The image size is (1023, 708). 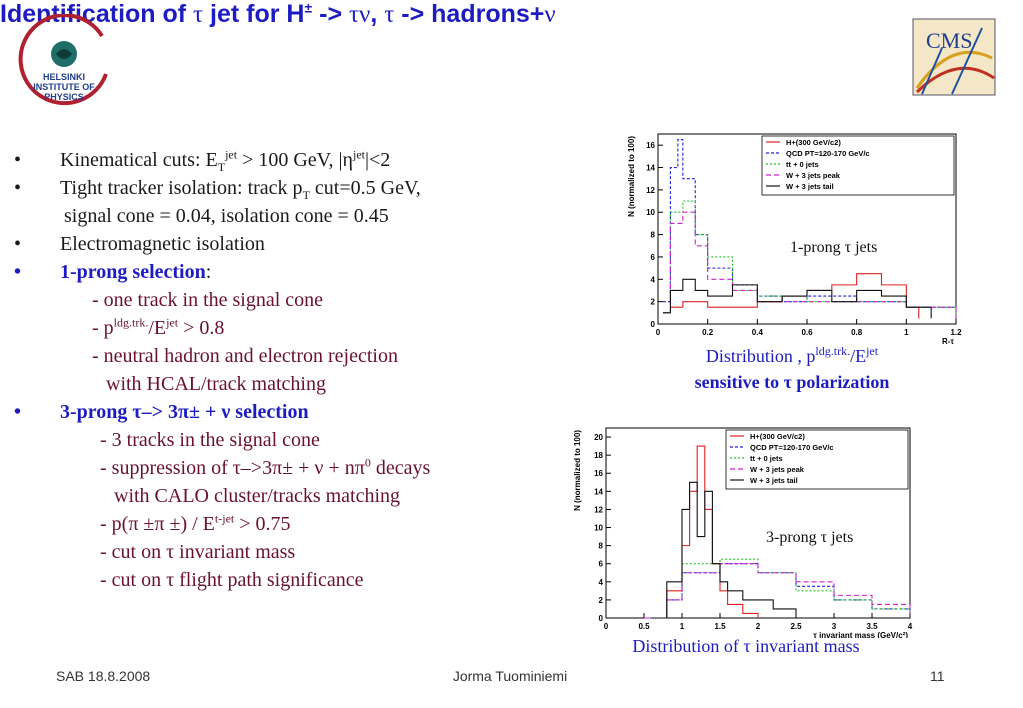 What do you see at coordinates (510, 676) in the screenshot?
I see `footer-author: Jorma Tuominiemi` at bounding box center [510, 676].